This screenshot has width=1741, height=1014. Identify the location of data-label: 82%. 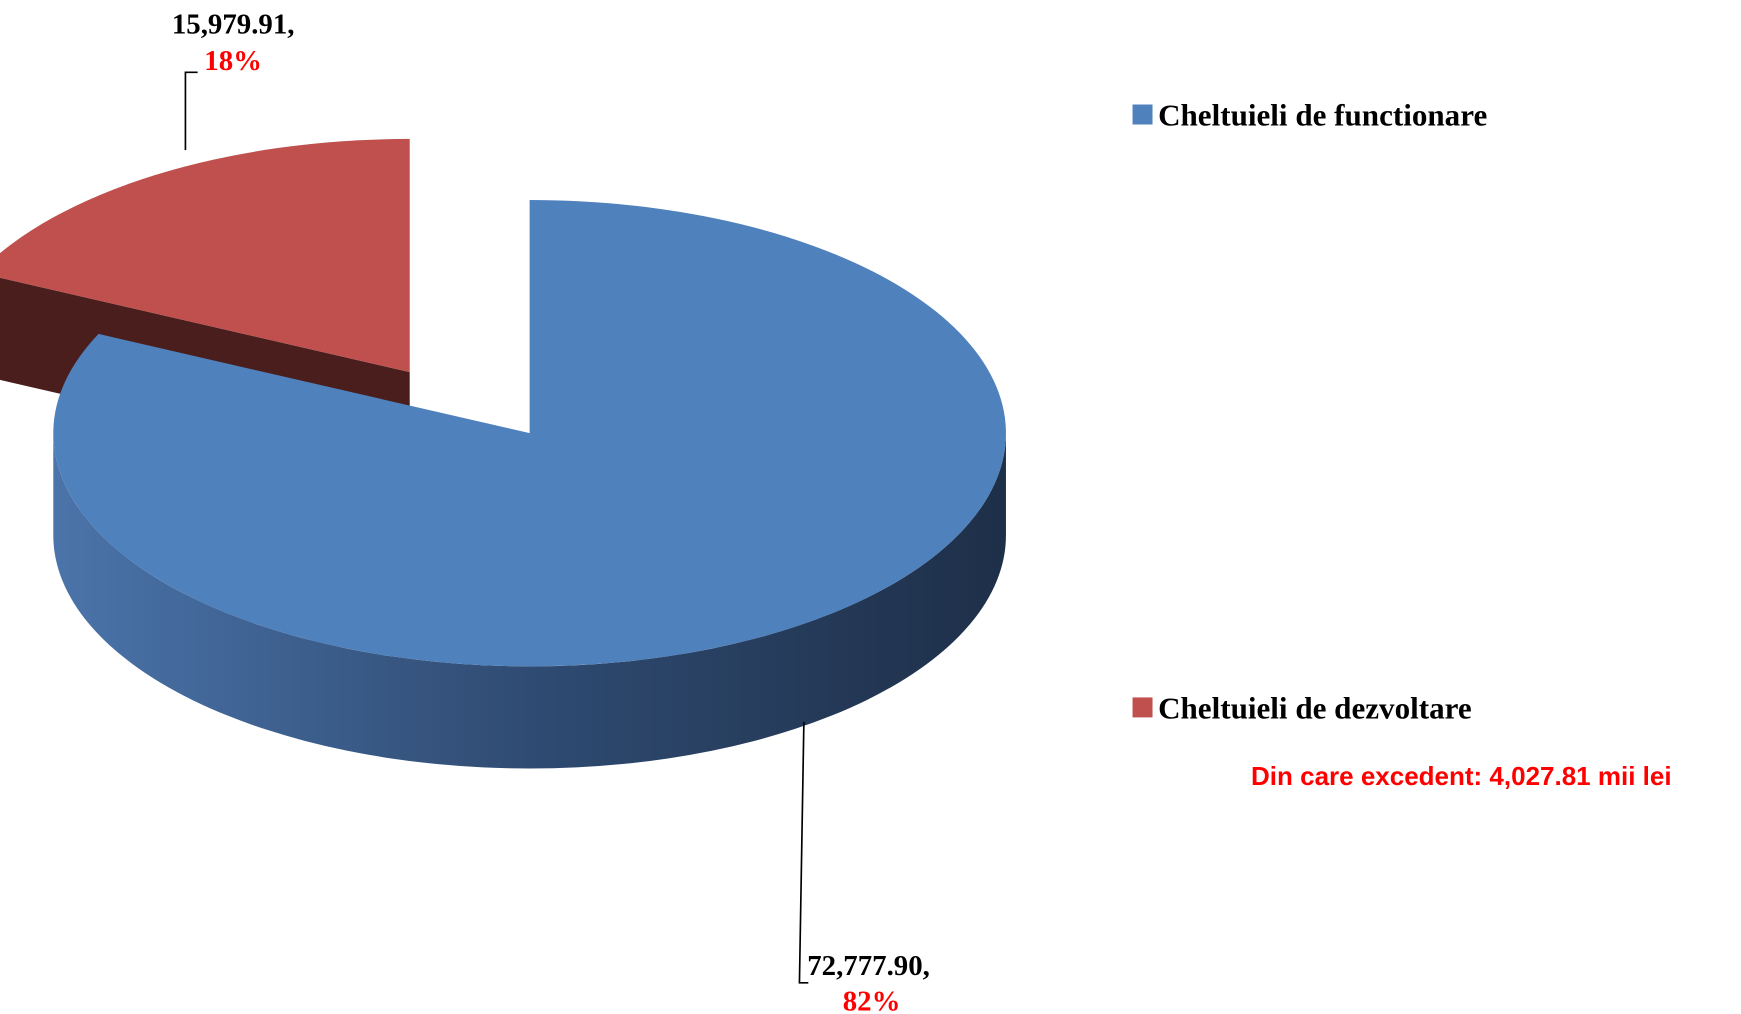
(872, 1000).